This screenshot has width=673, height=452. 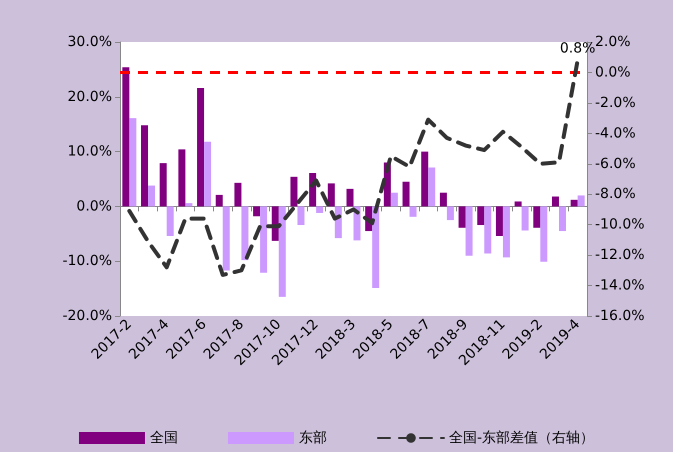 I want to click on y-tick-label: -10.0%, so click(x=87, y=261).